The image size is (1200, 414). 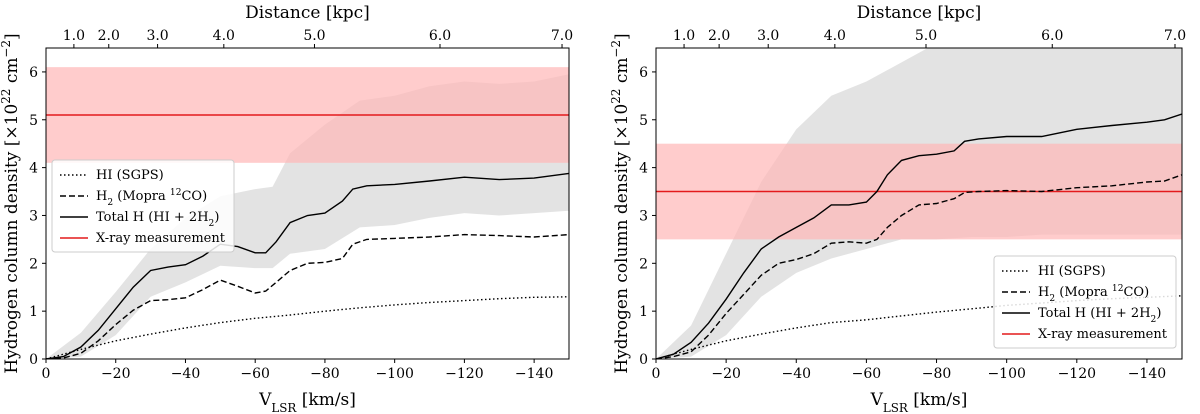 What do you see at coordinates (307, 327) in the screenshot?
I see `hi-line` at bounding box center [307, 327].